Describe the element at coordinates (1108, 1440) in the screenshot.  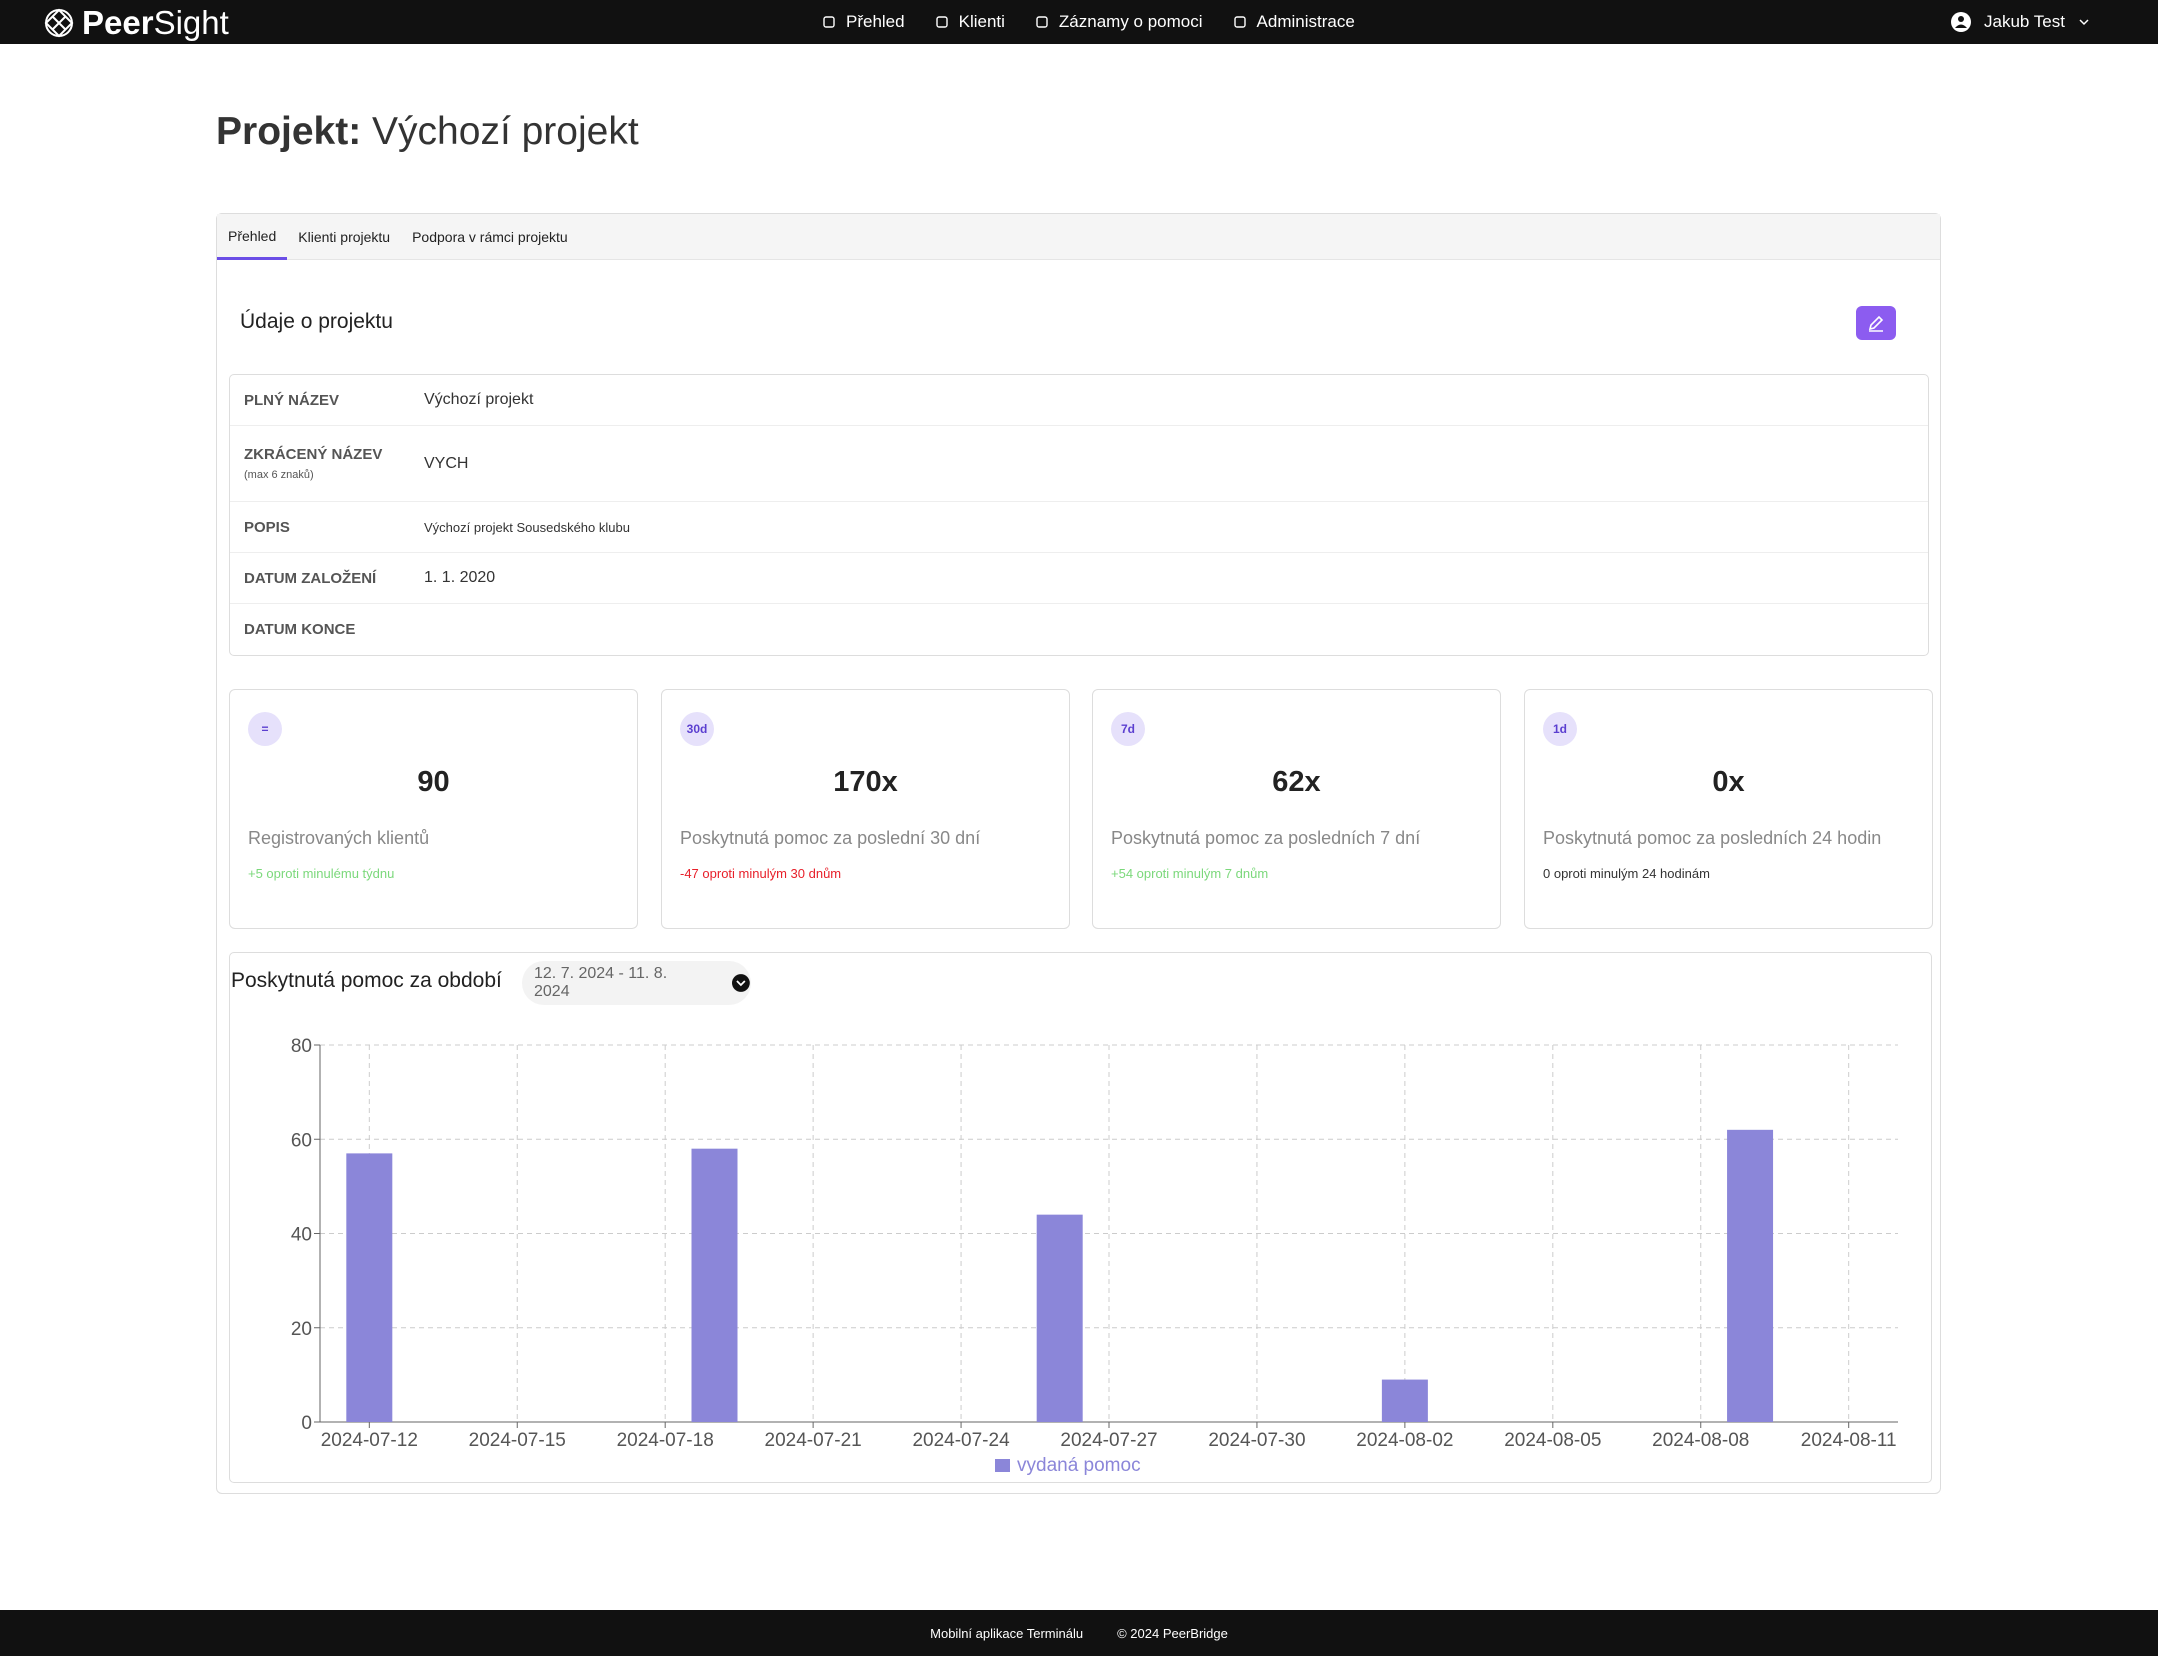
I see `x-tick-label: 2024-07-27` at that location.